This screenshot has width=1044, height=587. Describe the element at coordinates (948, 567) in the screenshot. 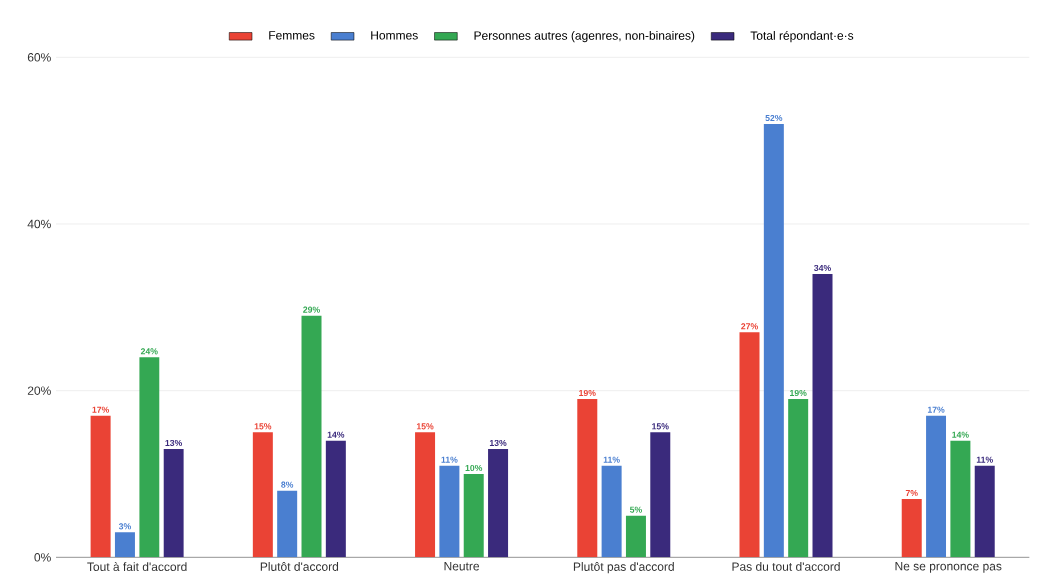

I see `x-tick-label: Ne se prononce pas` at that location.